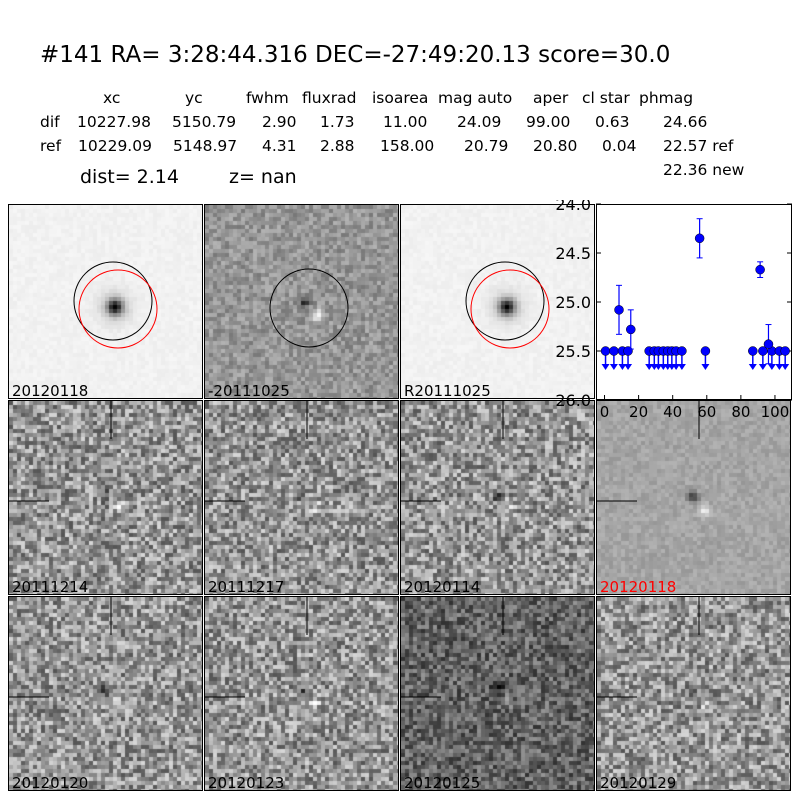 The height and width of the screenshot is (800, 800). Describe the element at coordinates (50, 782) in the screenshot. I see `stamp-date-label: 20120120` at that location.